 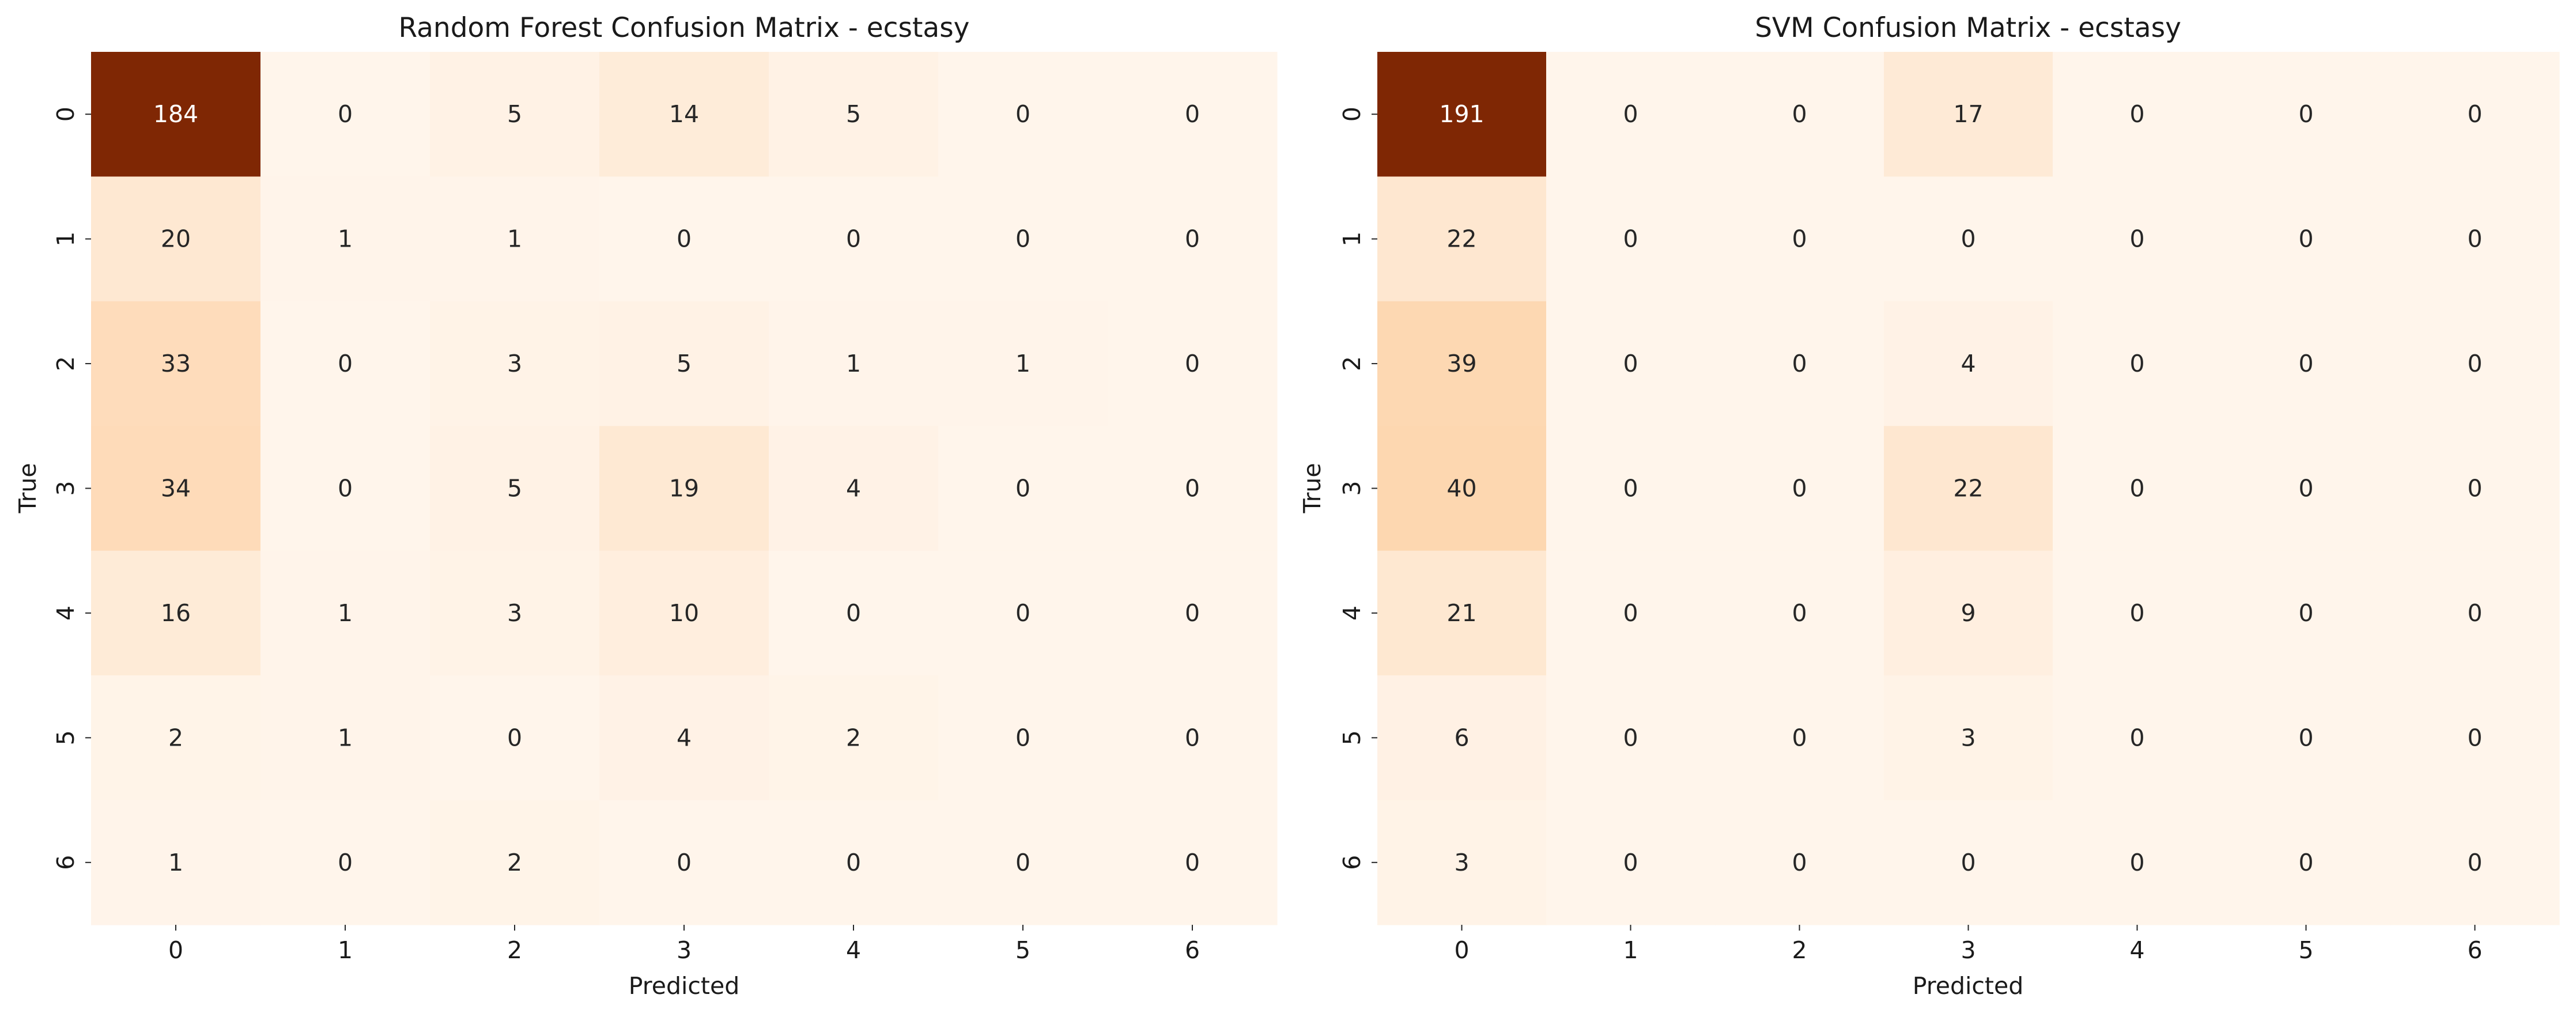 What do you see at coordinates (1461, 737) in the screenshot?
I see `cell-value-label: 6` at bounding box center [1461, 737].